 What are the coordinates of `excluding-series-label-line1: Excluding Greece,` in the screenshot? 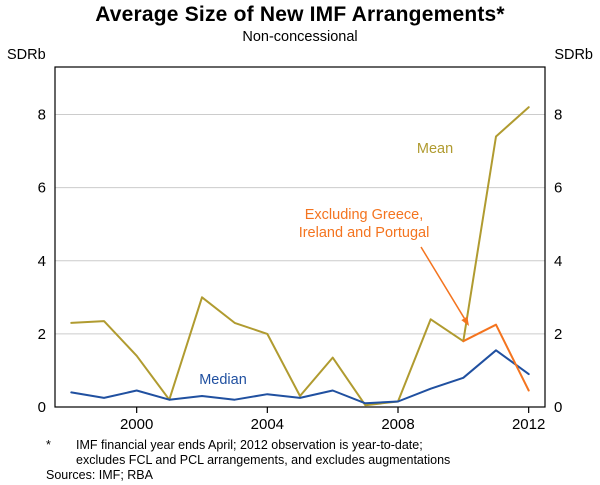 It's located at (364, 215).